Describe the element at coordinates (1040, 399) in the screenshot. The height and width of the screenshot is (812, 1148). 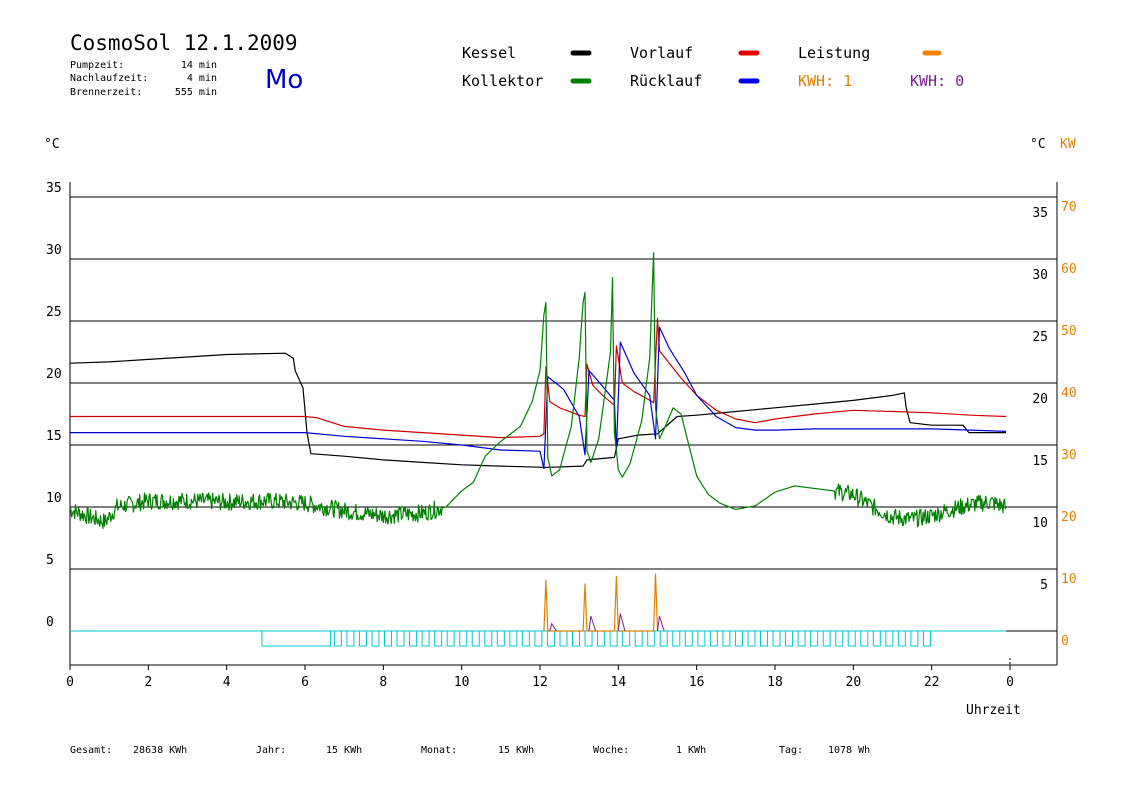
I see `right-tick-label-c: 20` at that location.